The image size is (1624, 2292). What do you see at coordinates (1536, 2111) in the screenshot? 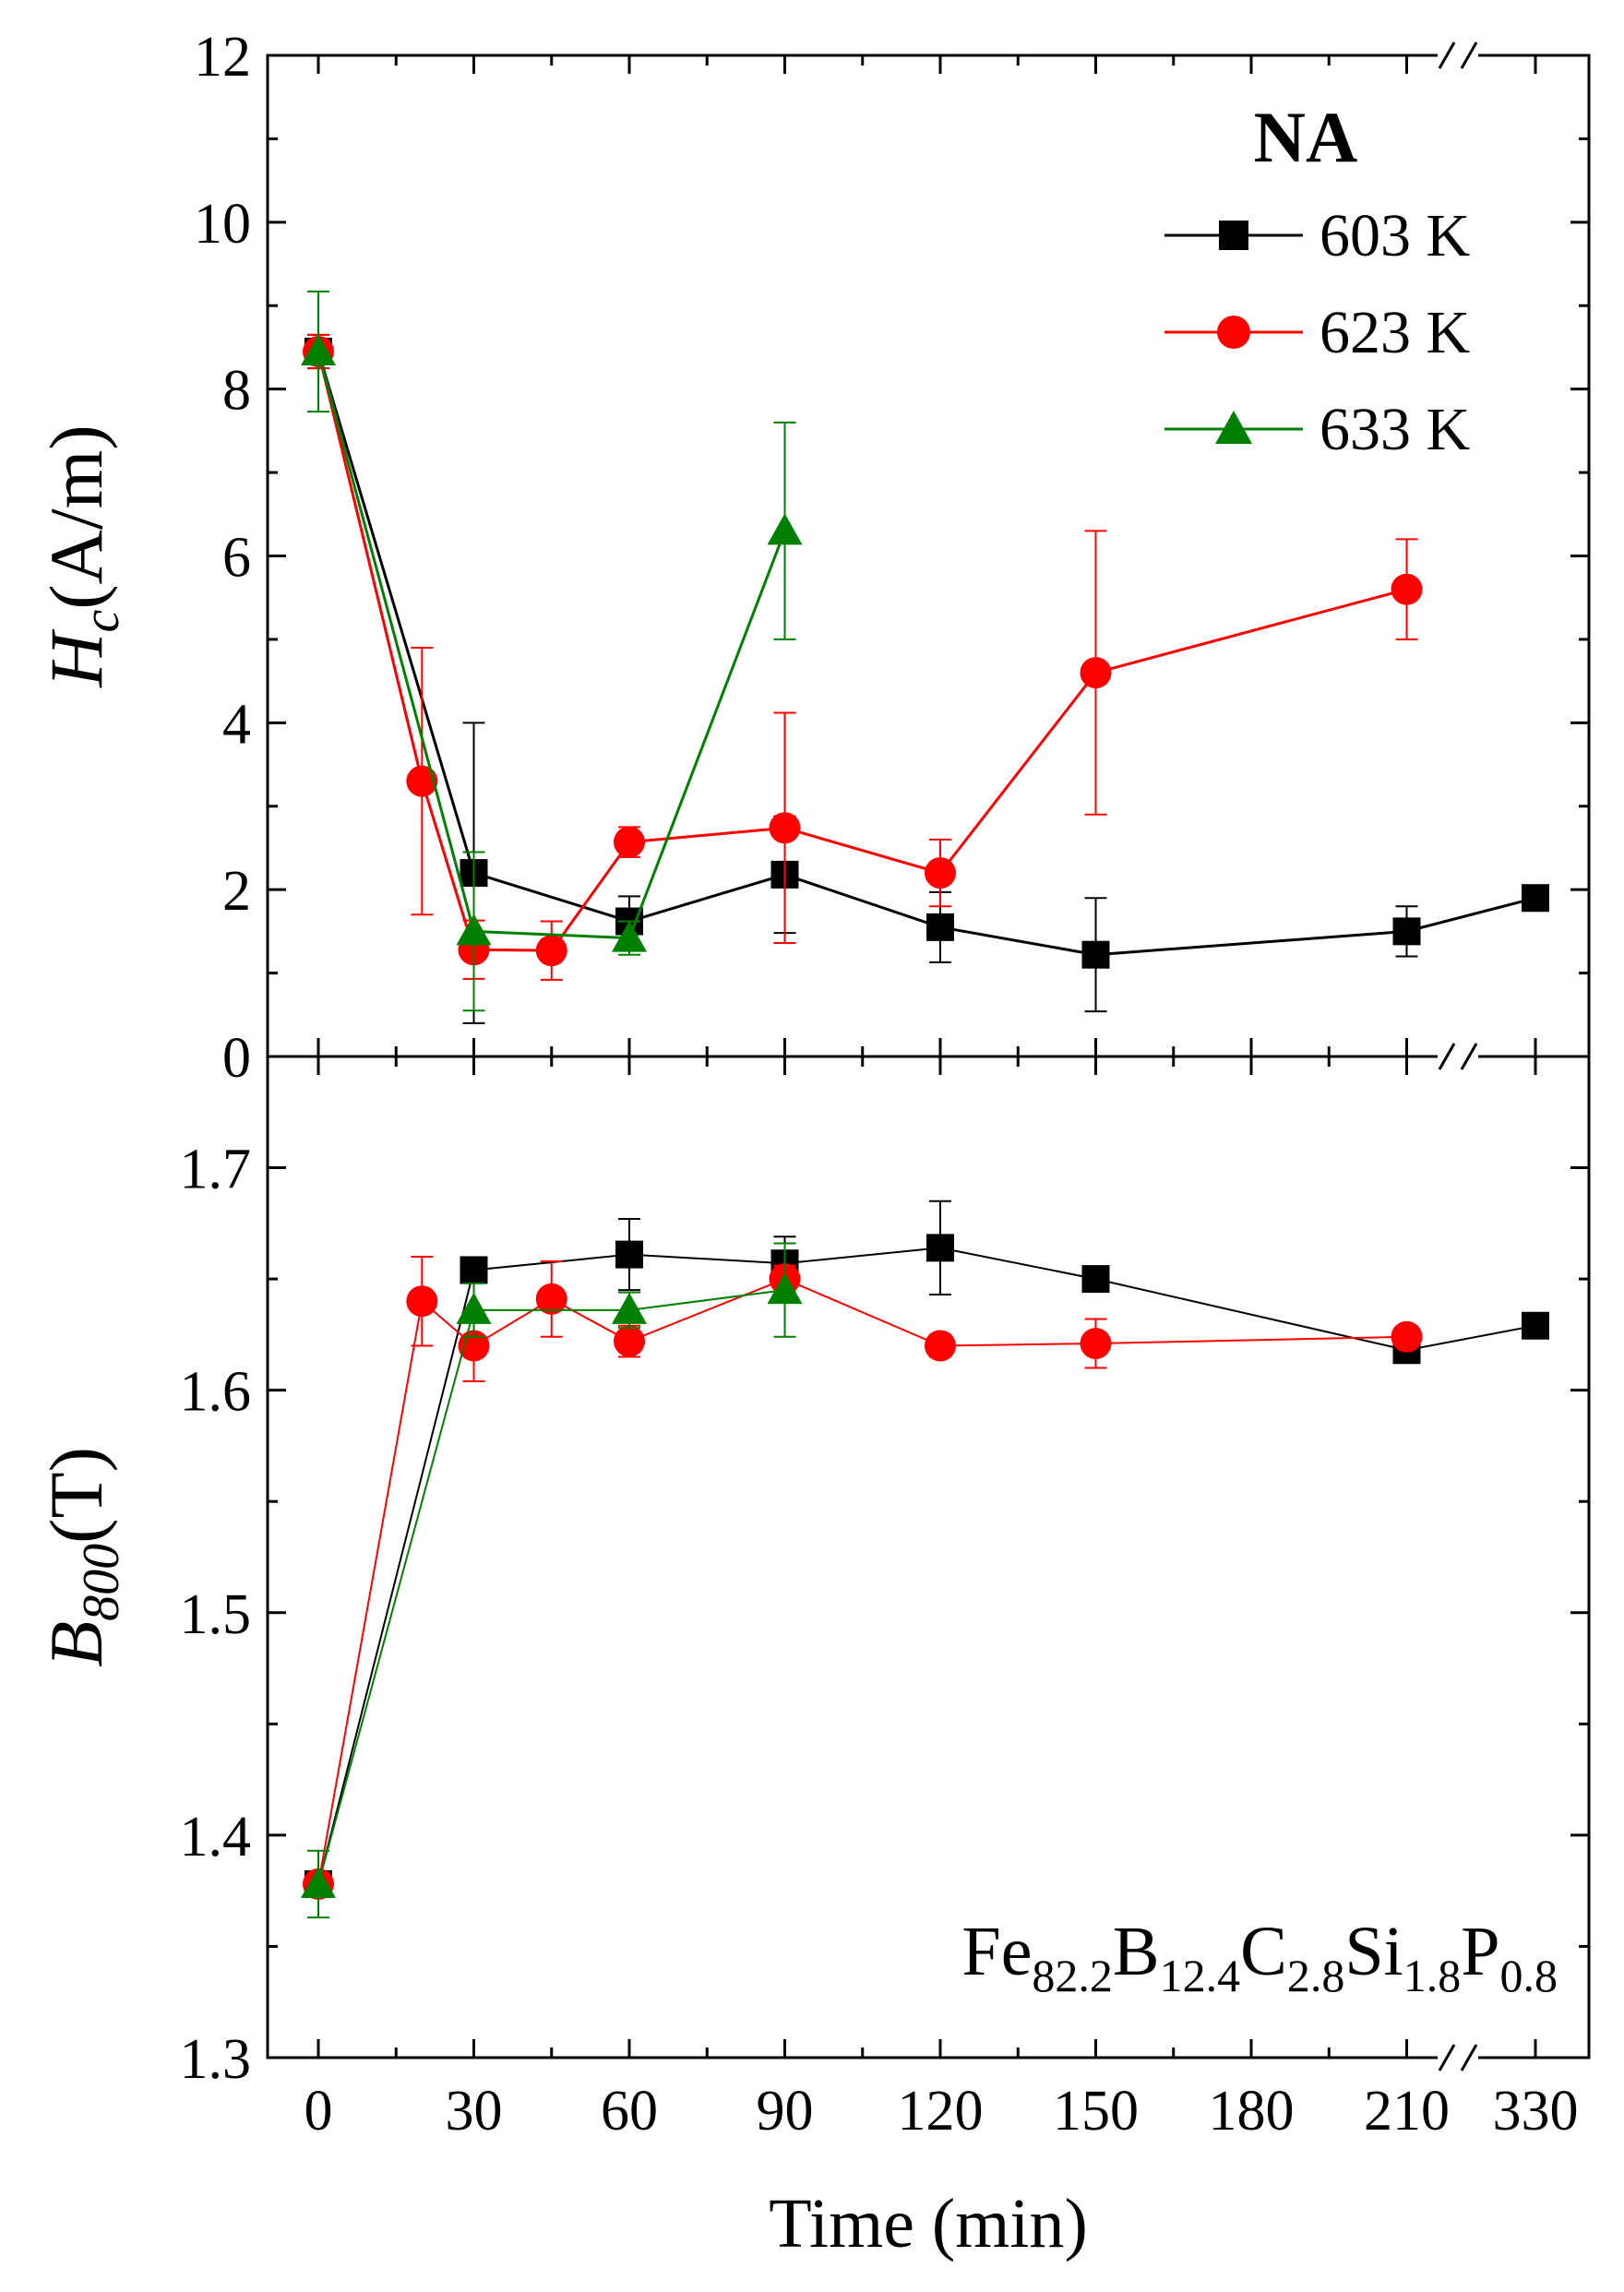
I see `x-tick-label: 330` at bounding box center [1536, 2111].